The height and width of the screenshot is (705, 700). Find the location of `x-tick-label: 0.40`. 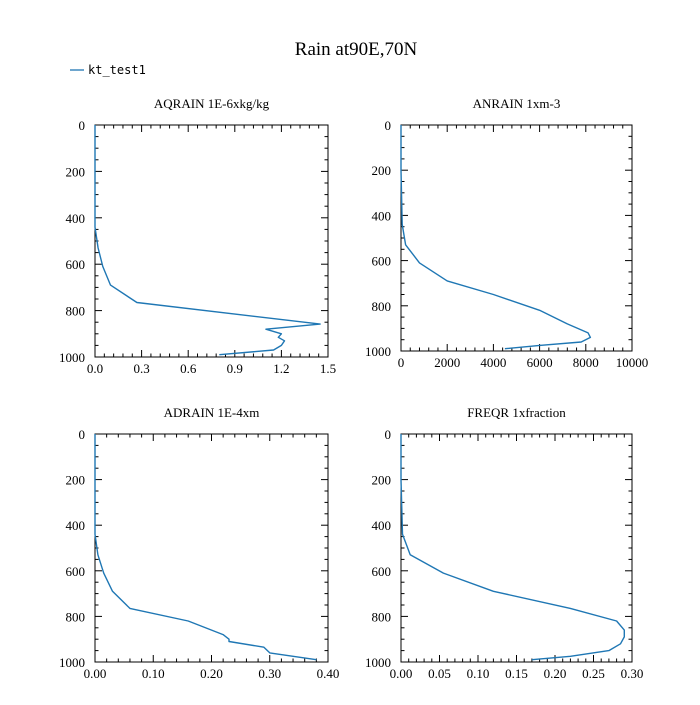

x-tick-label: 0.40 is located at coordinates (328, 673).